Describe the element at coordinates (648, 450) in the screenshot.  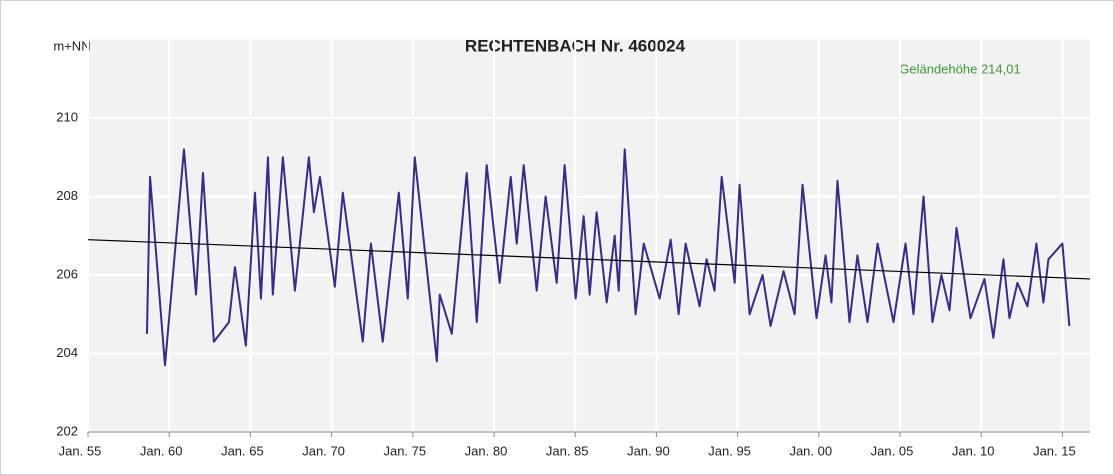
I see `x-tick-label: Jan. 90` at that location.